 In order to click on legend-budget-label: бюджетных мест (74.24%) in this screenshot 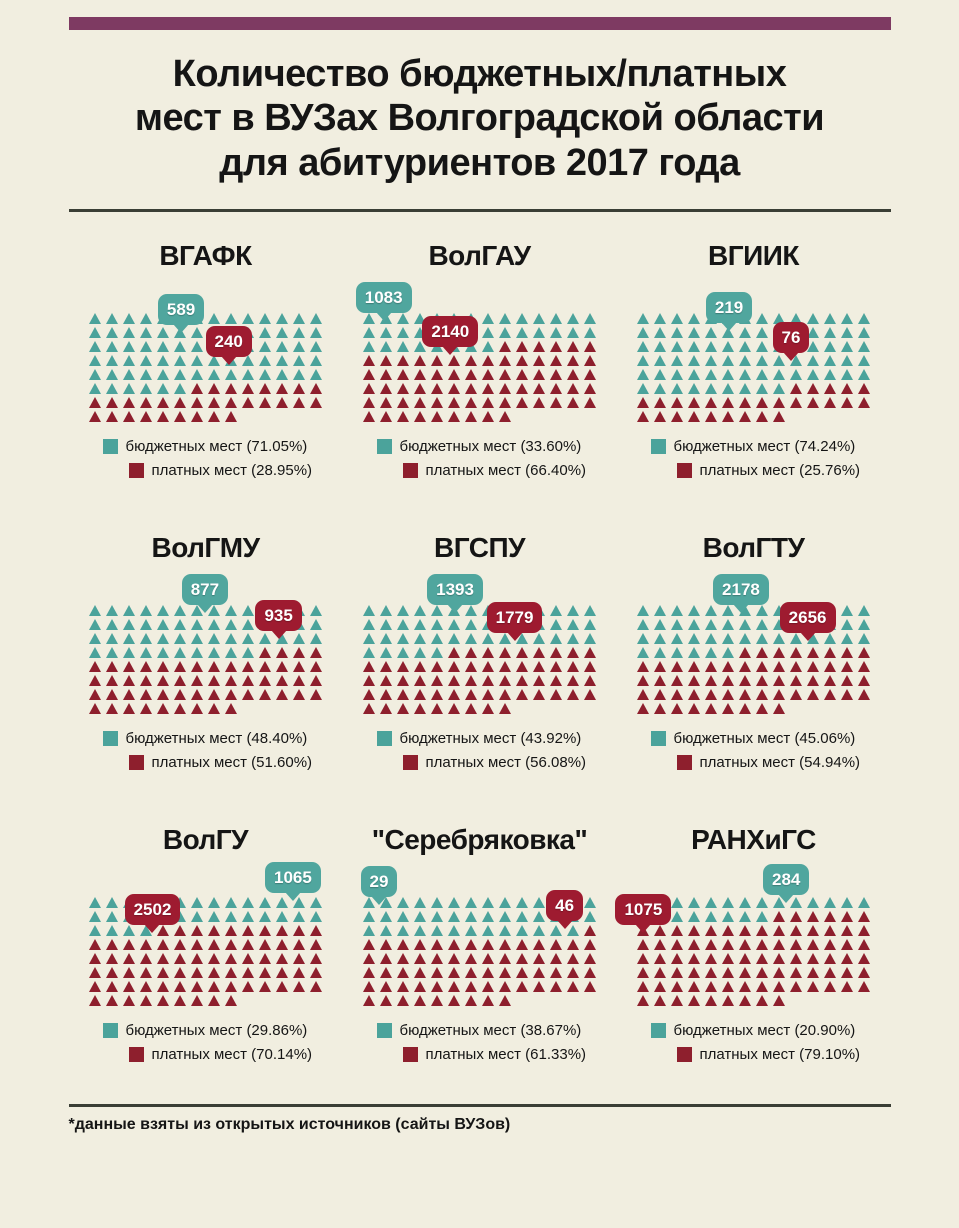, I will do `click(764, 447)`.